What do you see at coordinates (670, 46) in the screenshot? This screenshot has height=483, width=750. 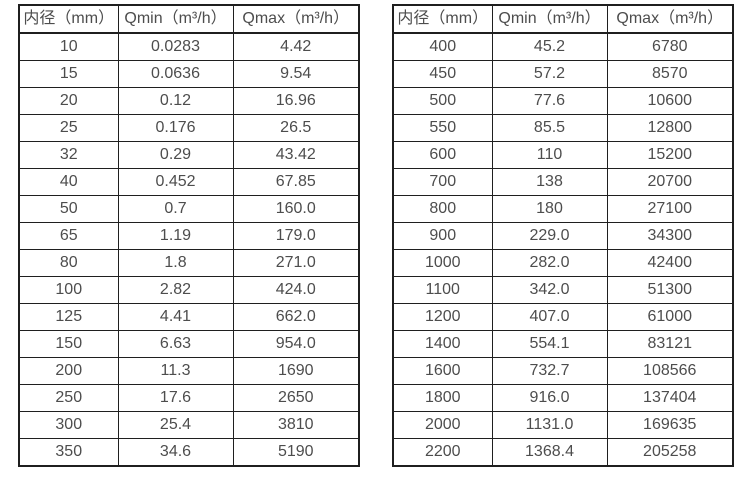 I see `table-cell: 6780` at bounding box center [670, 46].